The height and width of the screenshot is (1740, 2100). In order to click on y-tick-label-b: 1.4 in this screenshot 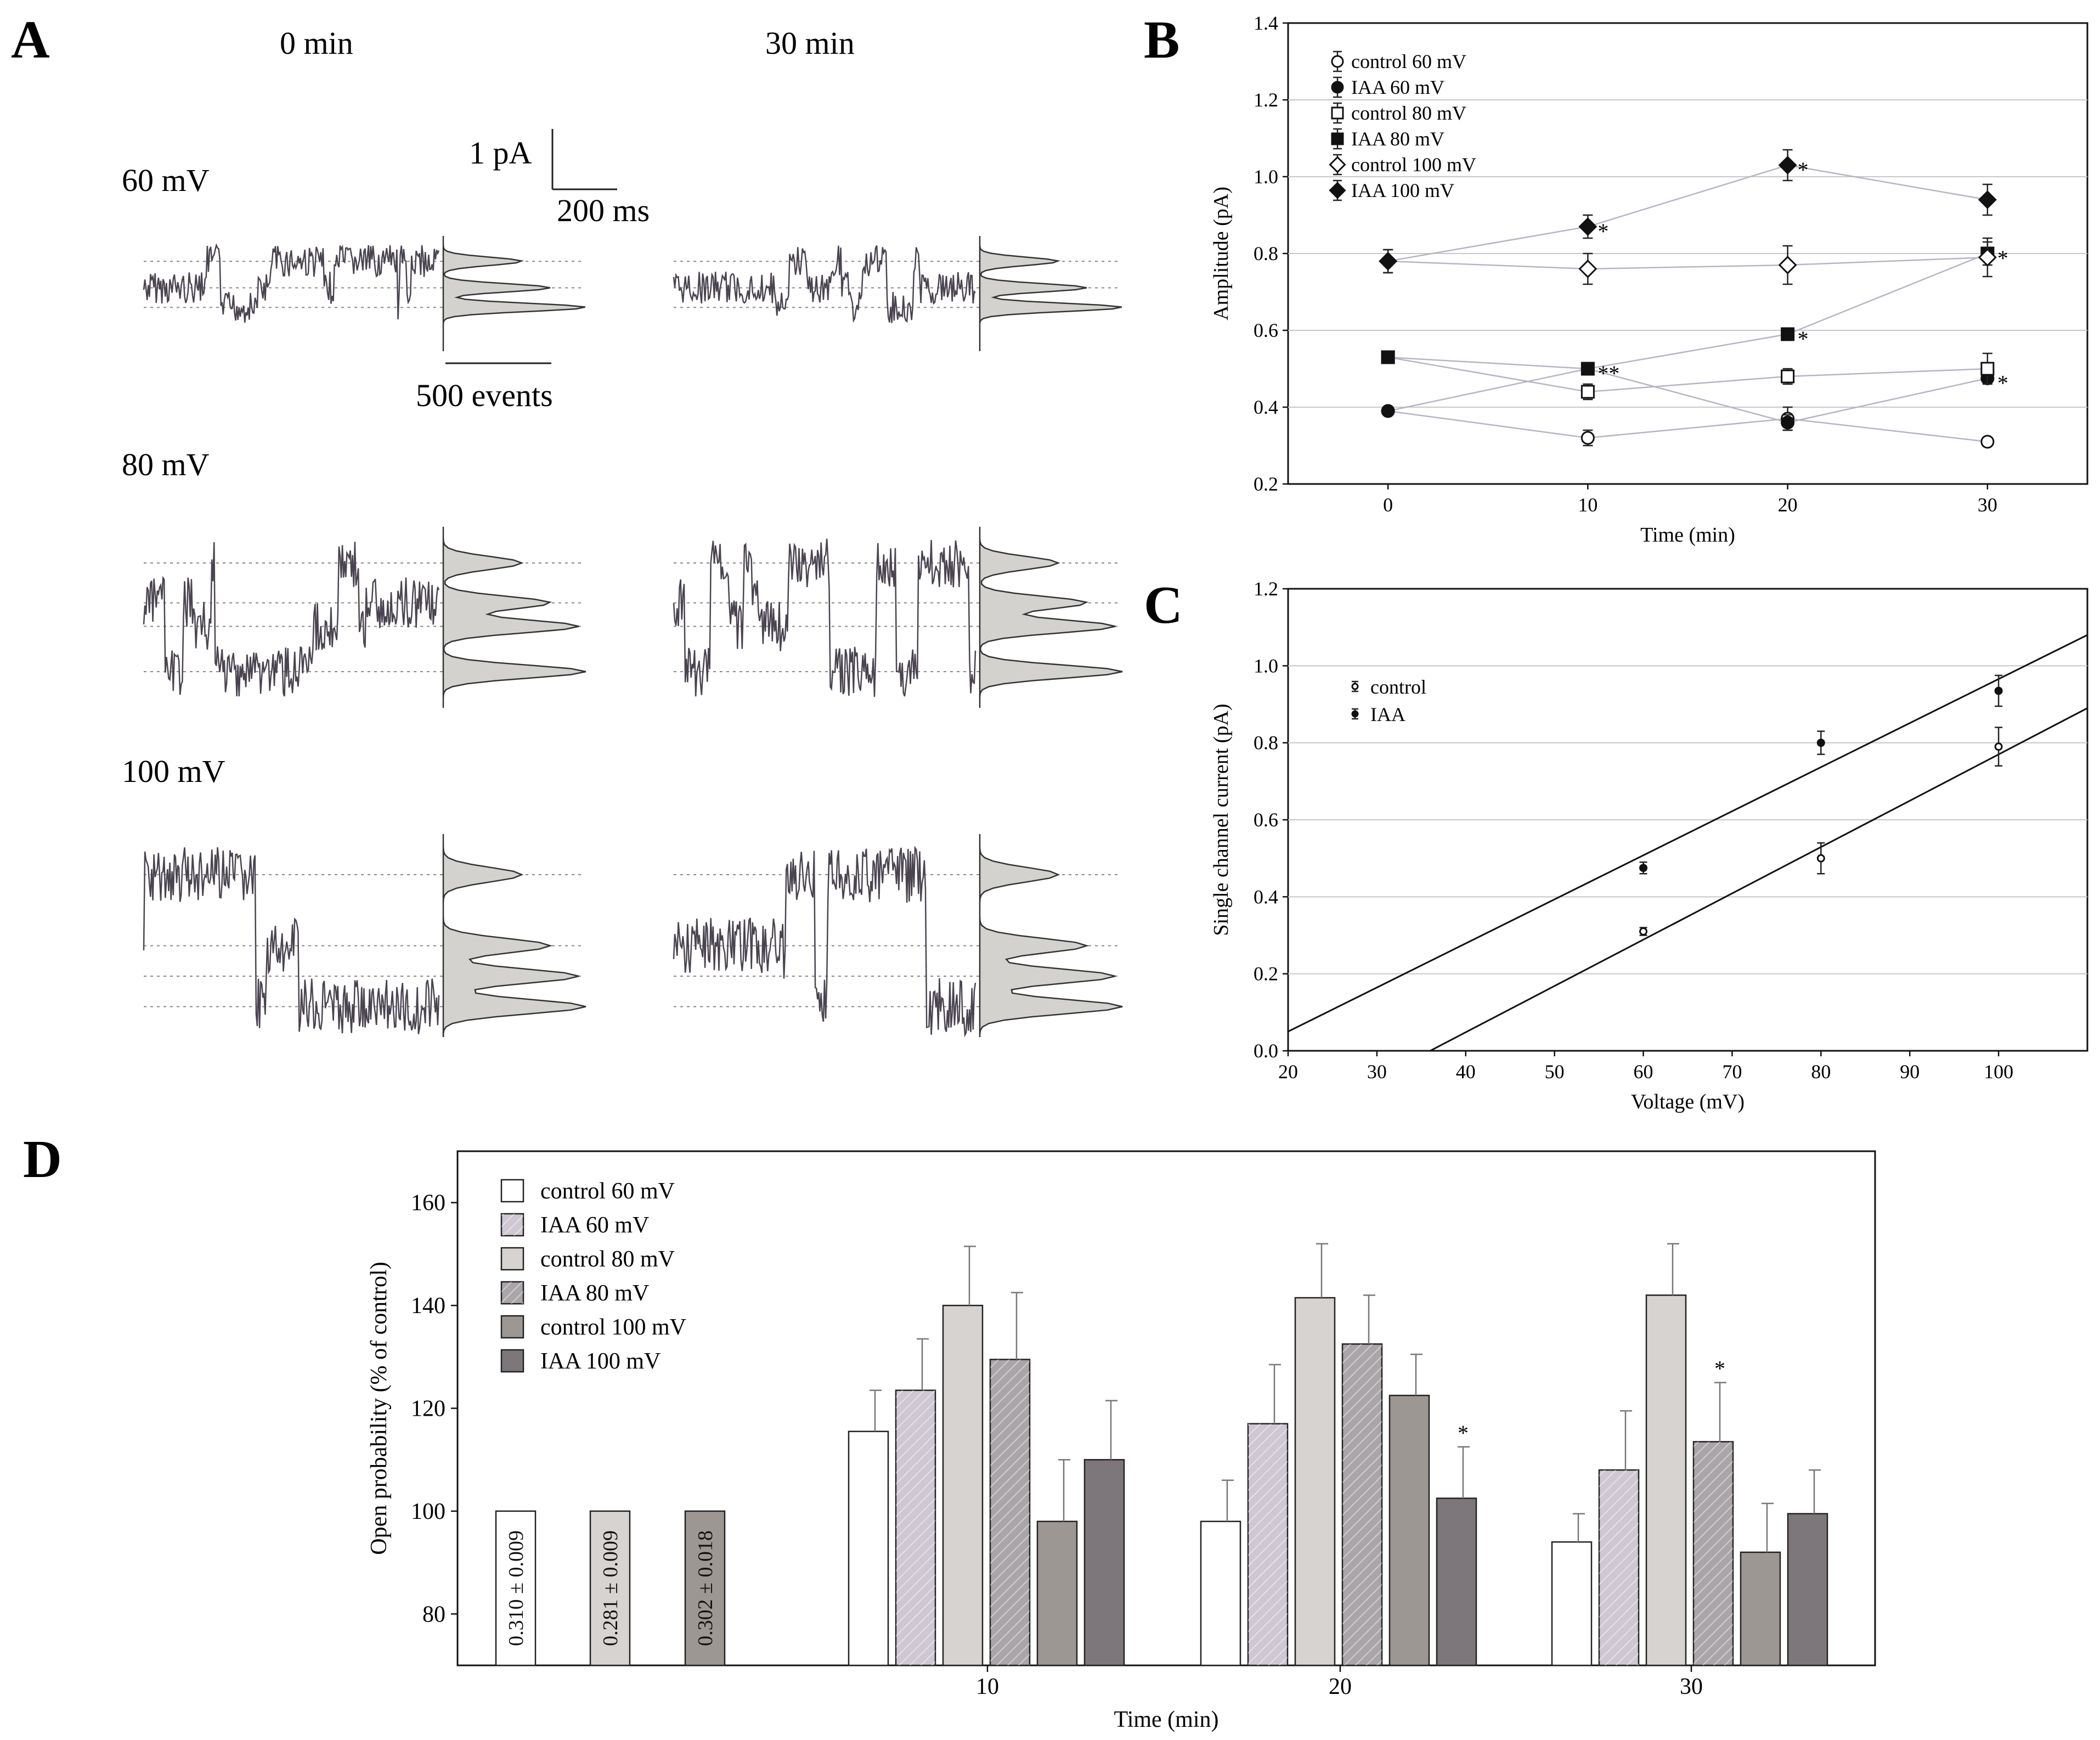, I will do `click(1266, 23)`.